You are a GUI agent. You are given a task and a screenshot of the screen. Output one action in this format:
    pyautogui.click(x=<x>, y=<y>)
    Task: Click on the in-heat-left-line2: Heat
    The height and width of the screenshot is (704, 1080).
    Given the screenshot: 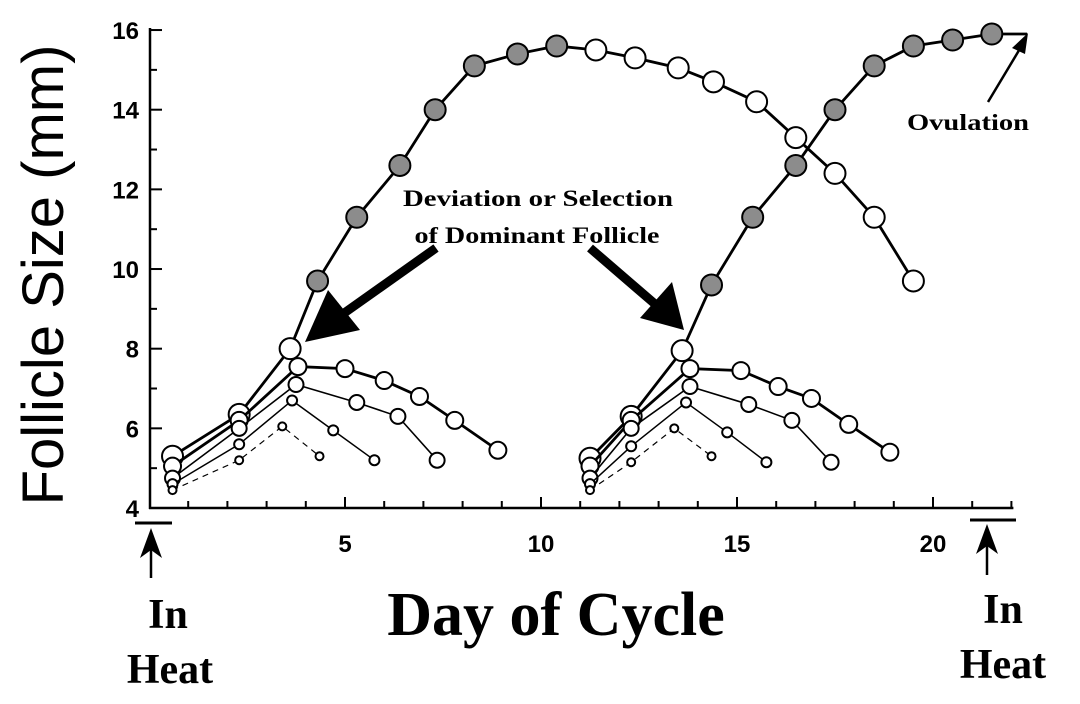 What is the action you would take?
    pyautogui.click(x=170, y=670)
    